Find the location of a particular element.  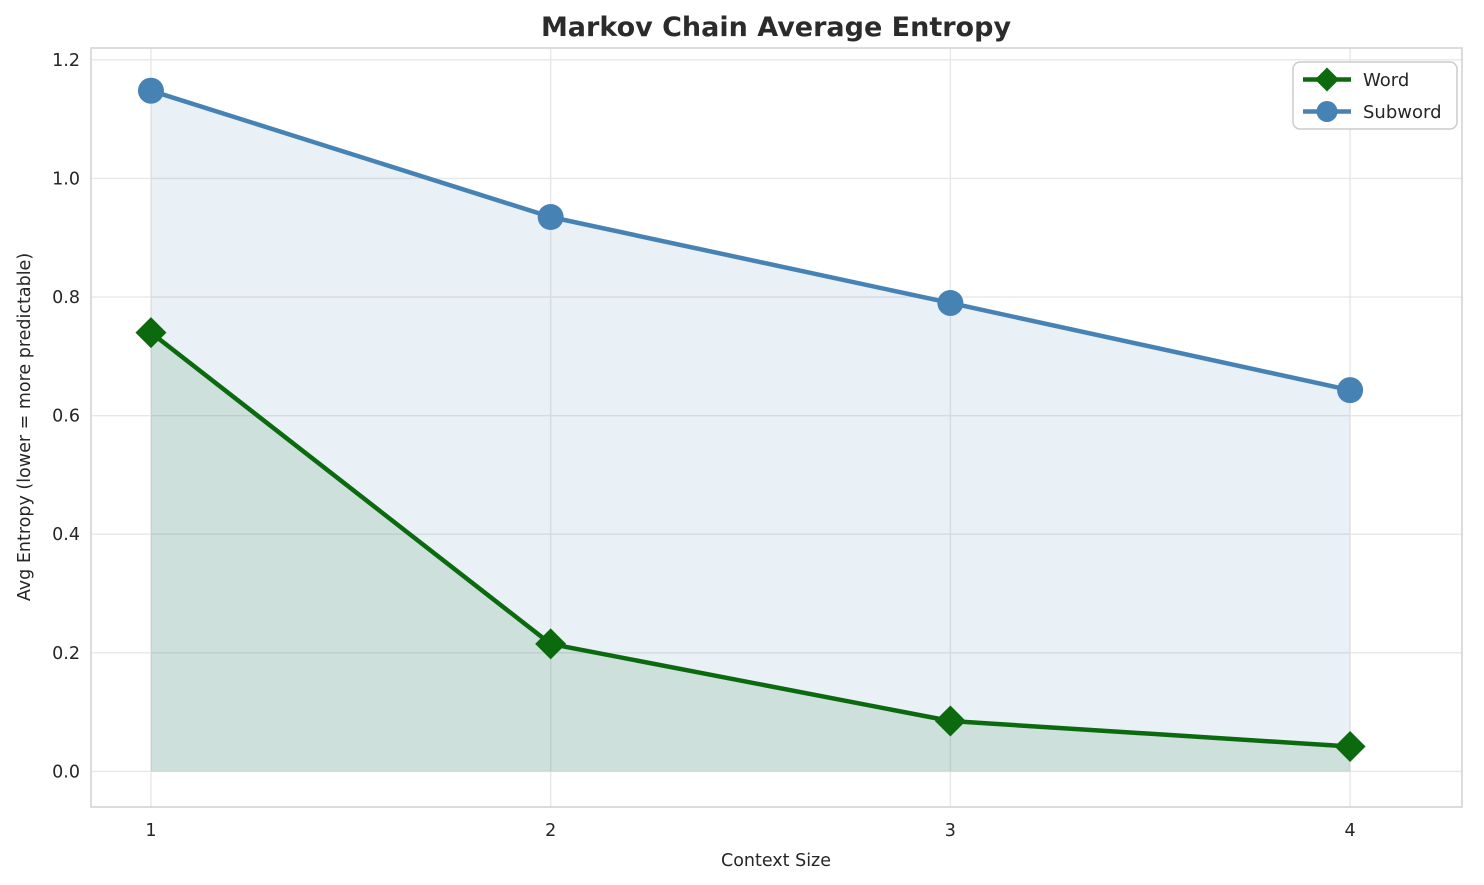

y-axis-label: Avg Entropy (lower = more predictable) is located at coordinates (25, 427).